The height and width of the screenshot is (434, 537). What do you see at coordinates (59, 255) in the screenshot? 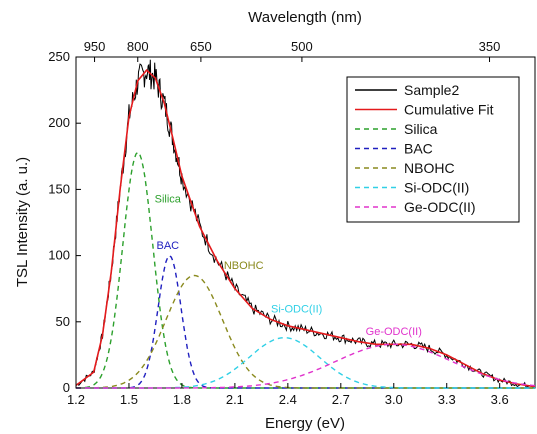
I see `y-tick-label: 100` at bounding box center [59, 255].